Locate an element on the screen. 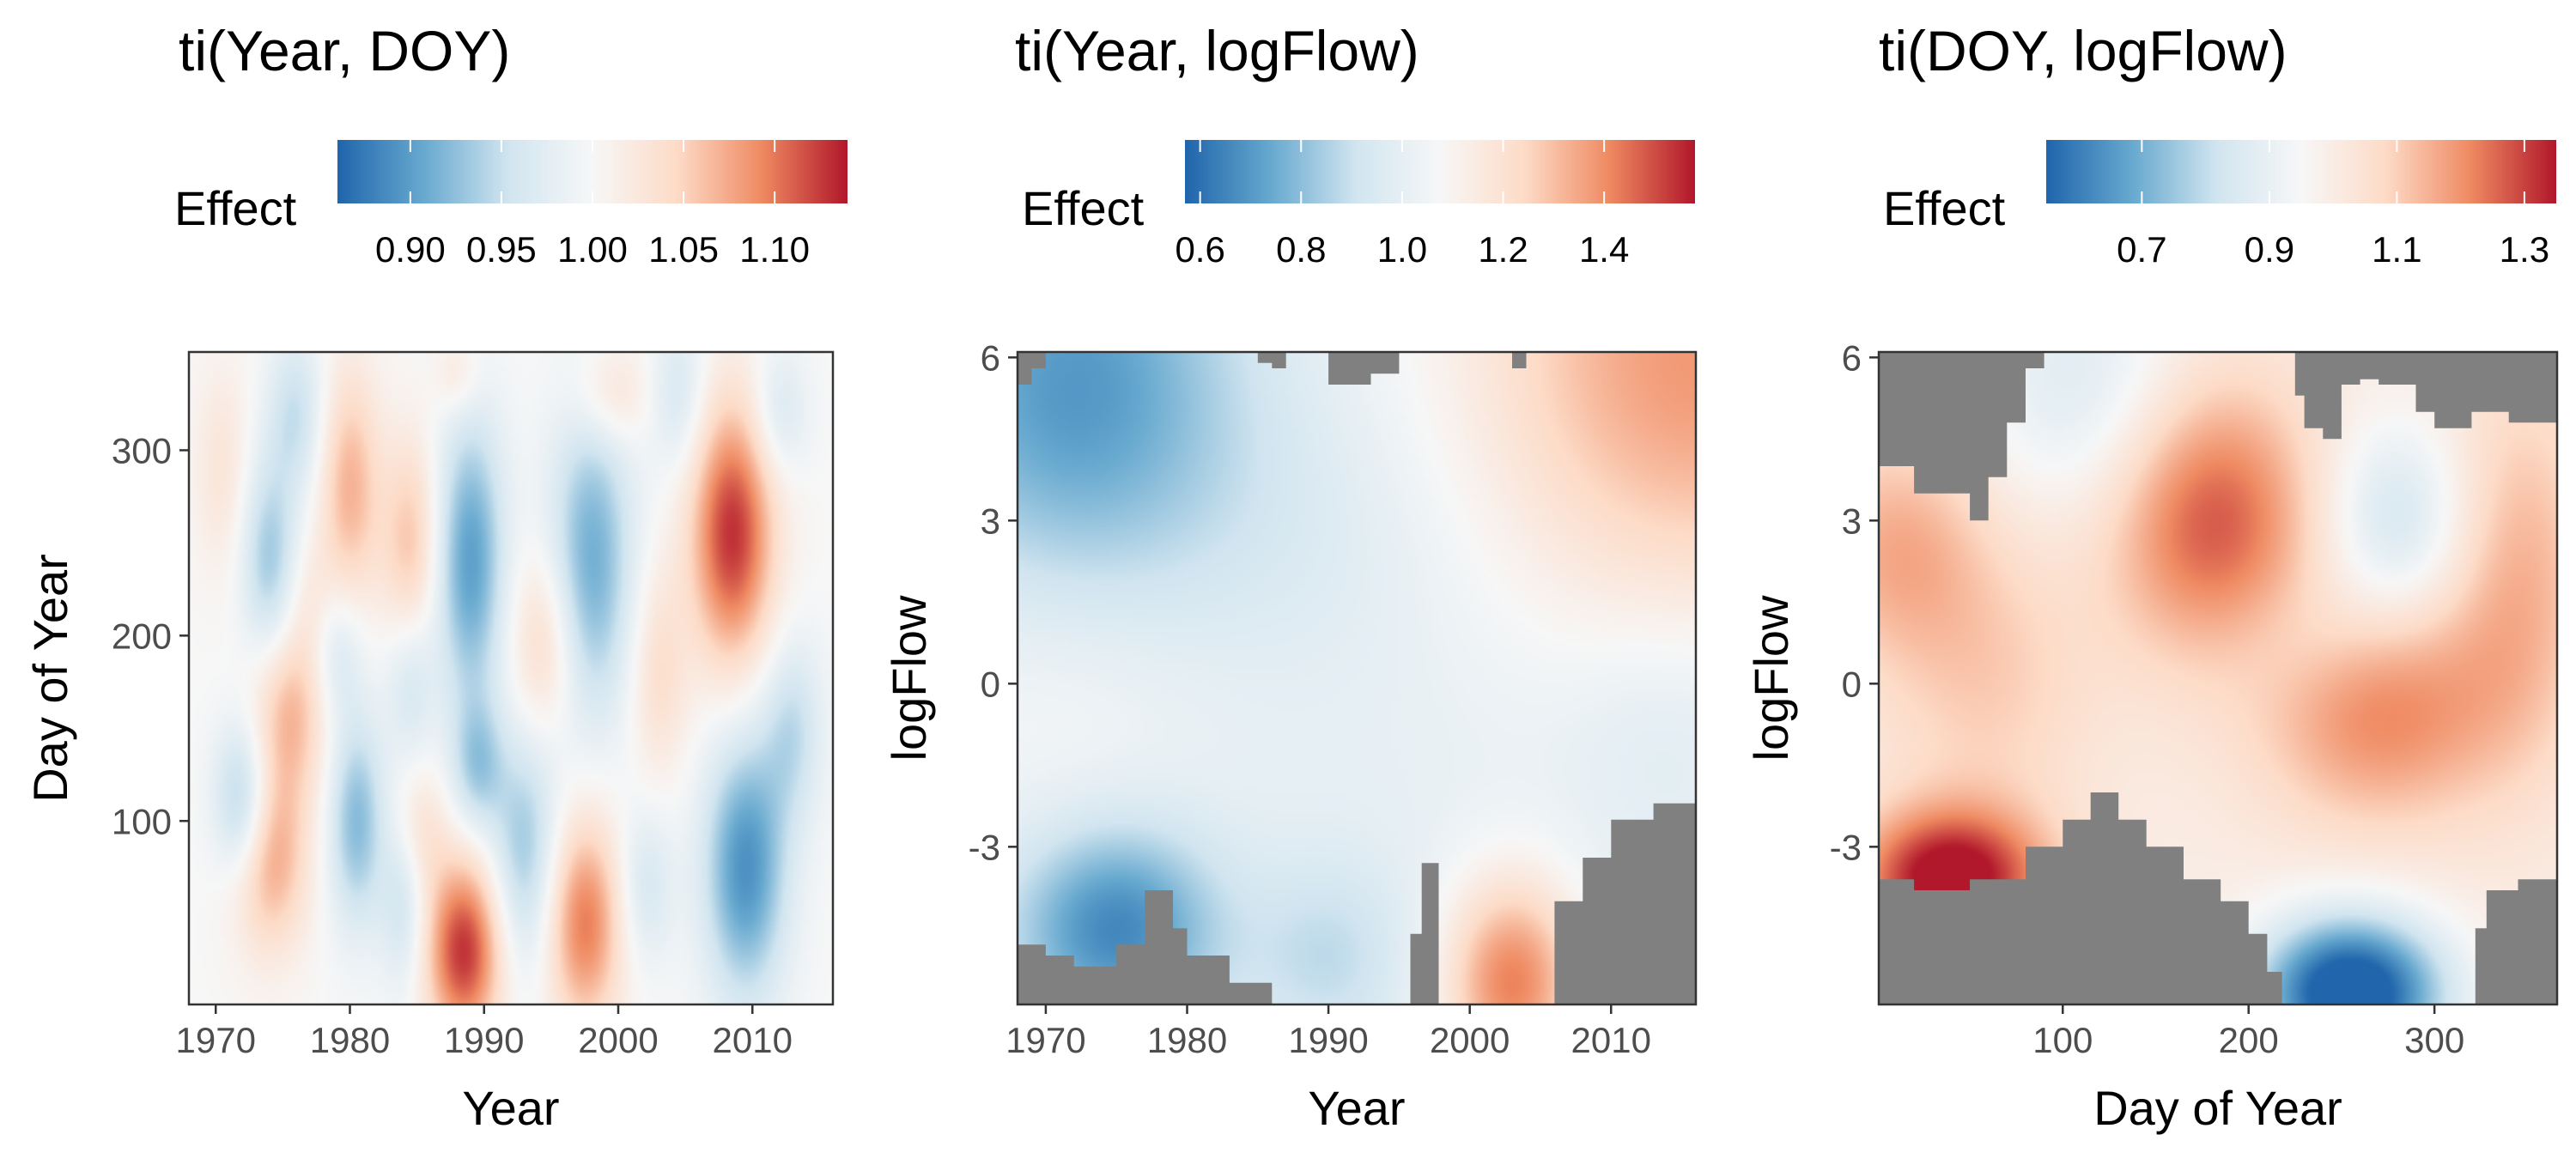 The width and height of the screenshot is (2576, 1159). x-axis-title: Day of Year is located at coordinates (2217, 1108).